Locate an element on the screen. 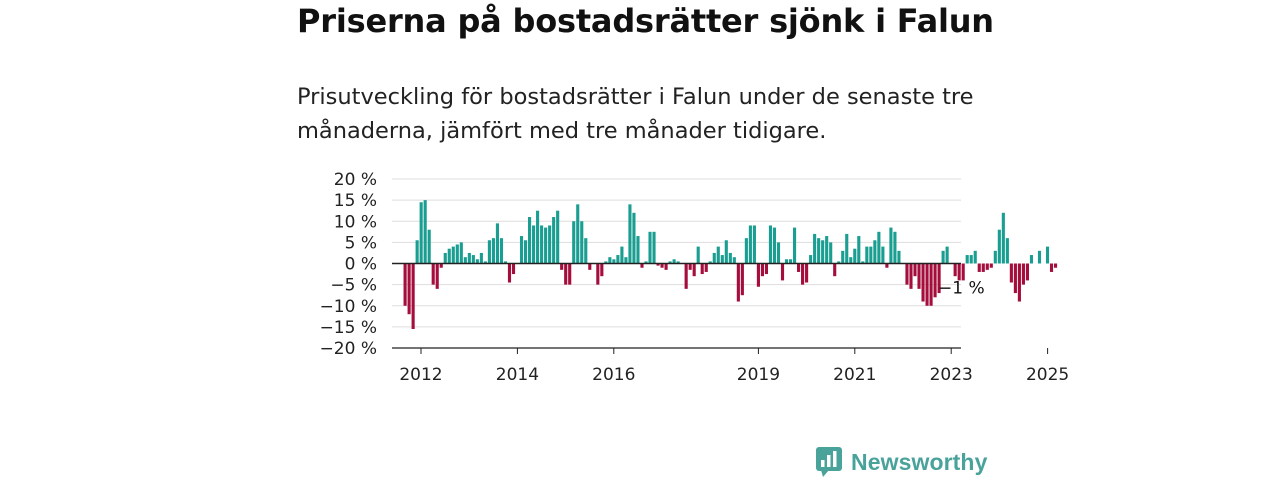 Image resolution: width=1280 pixels, height=480 pixels. chart-title: Priserna på bostadsrätter sjönk i Falun is located at coordinates (645, 21).